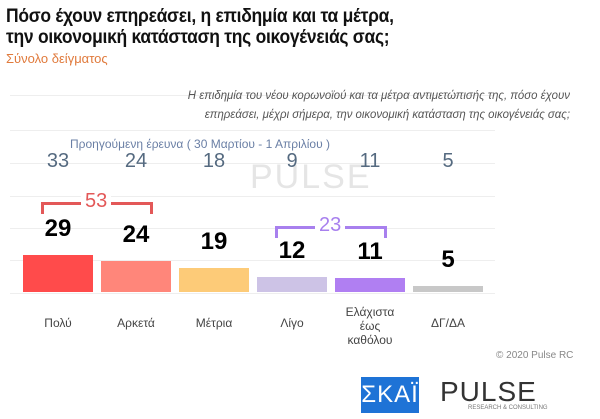 The width and height of the screenshot is (600, 419). Describe the element at coordinates (136, 161) in the screenshot. I see `previous-value-label: 24` at that location.